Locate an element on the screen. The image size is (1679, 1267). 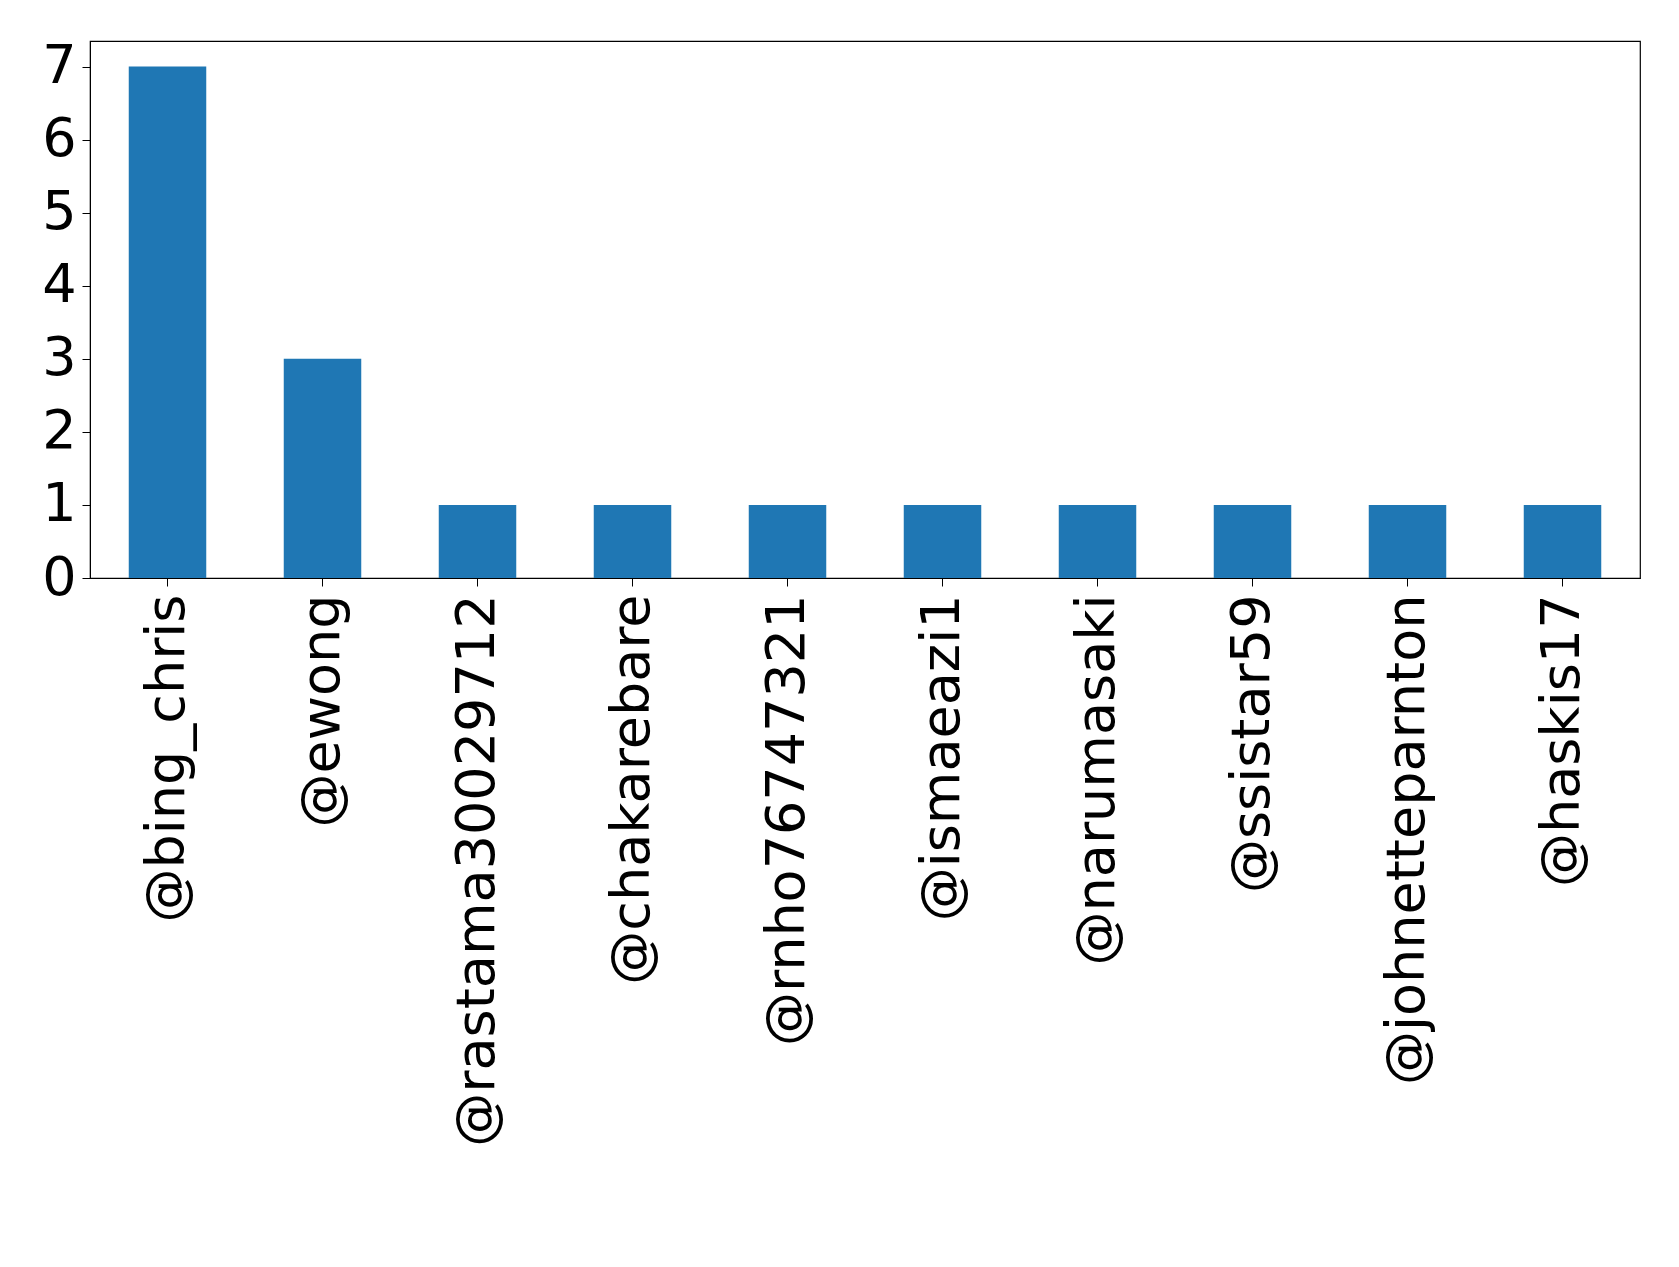
y-tick-label: 1 is located at coordinates (59, 503).